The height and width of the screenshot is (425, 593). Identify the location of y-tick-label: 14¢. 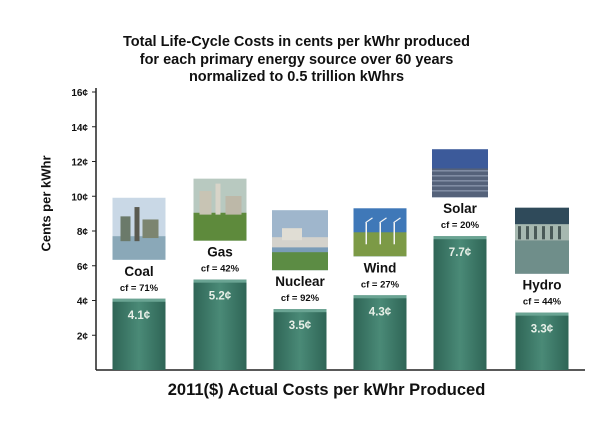
(79, 128).